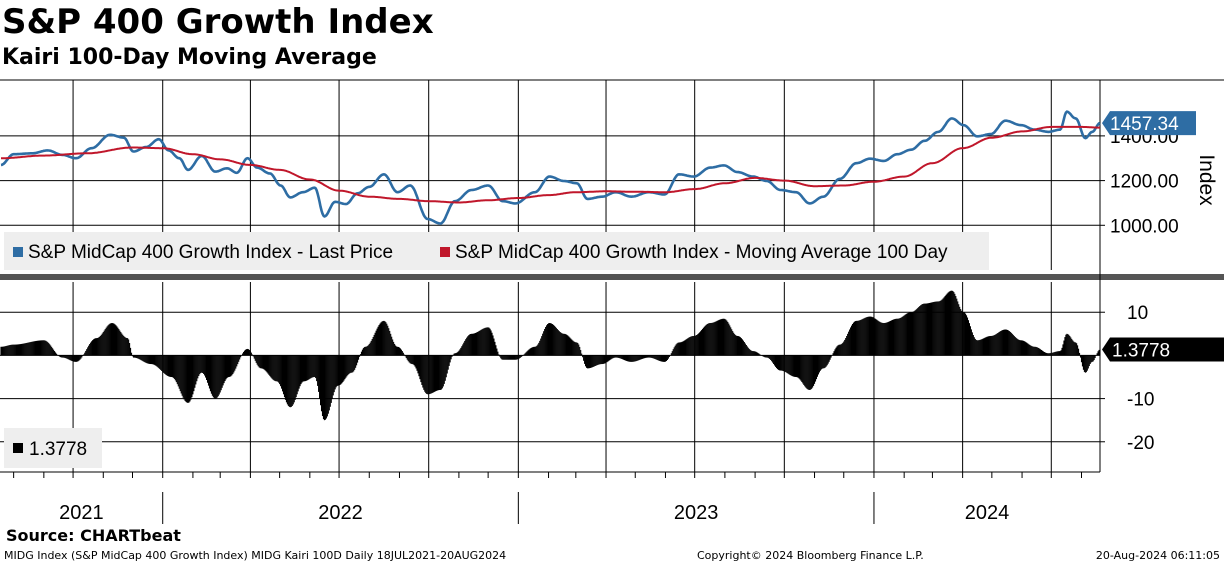 This screenshot has height=566, width=1224. I want to click on legend-swatch-kairi, so click(18, 448).